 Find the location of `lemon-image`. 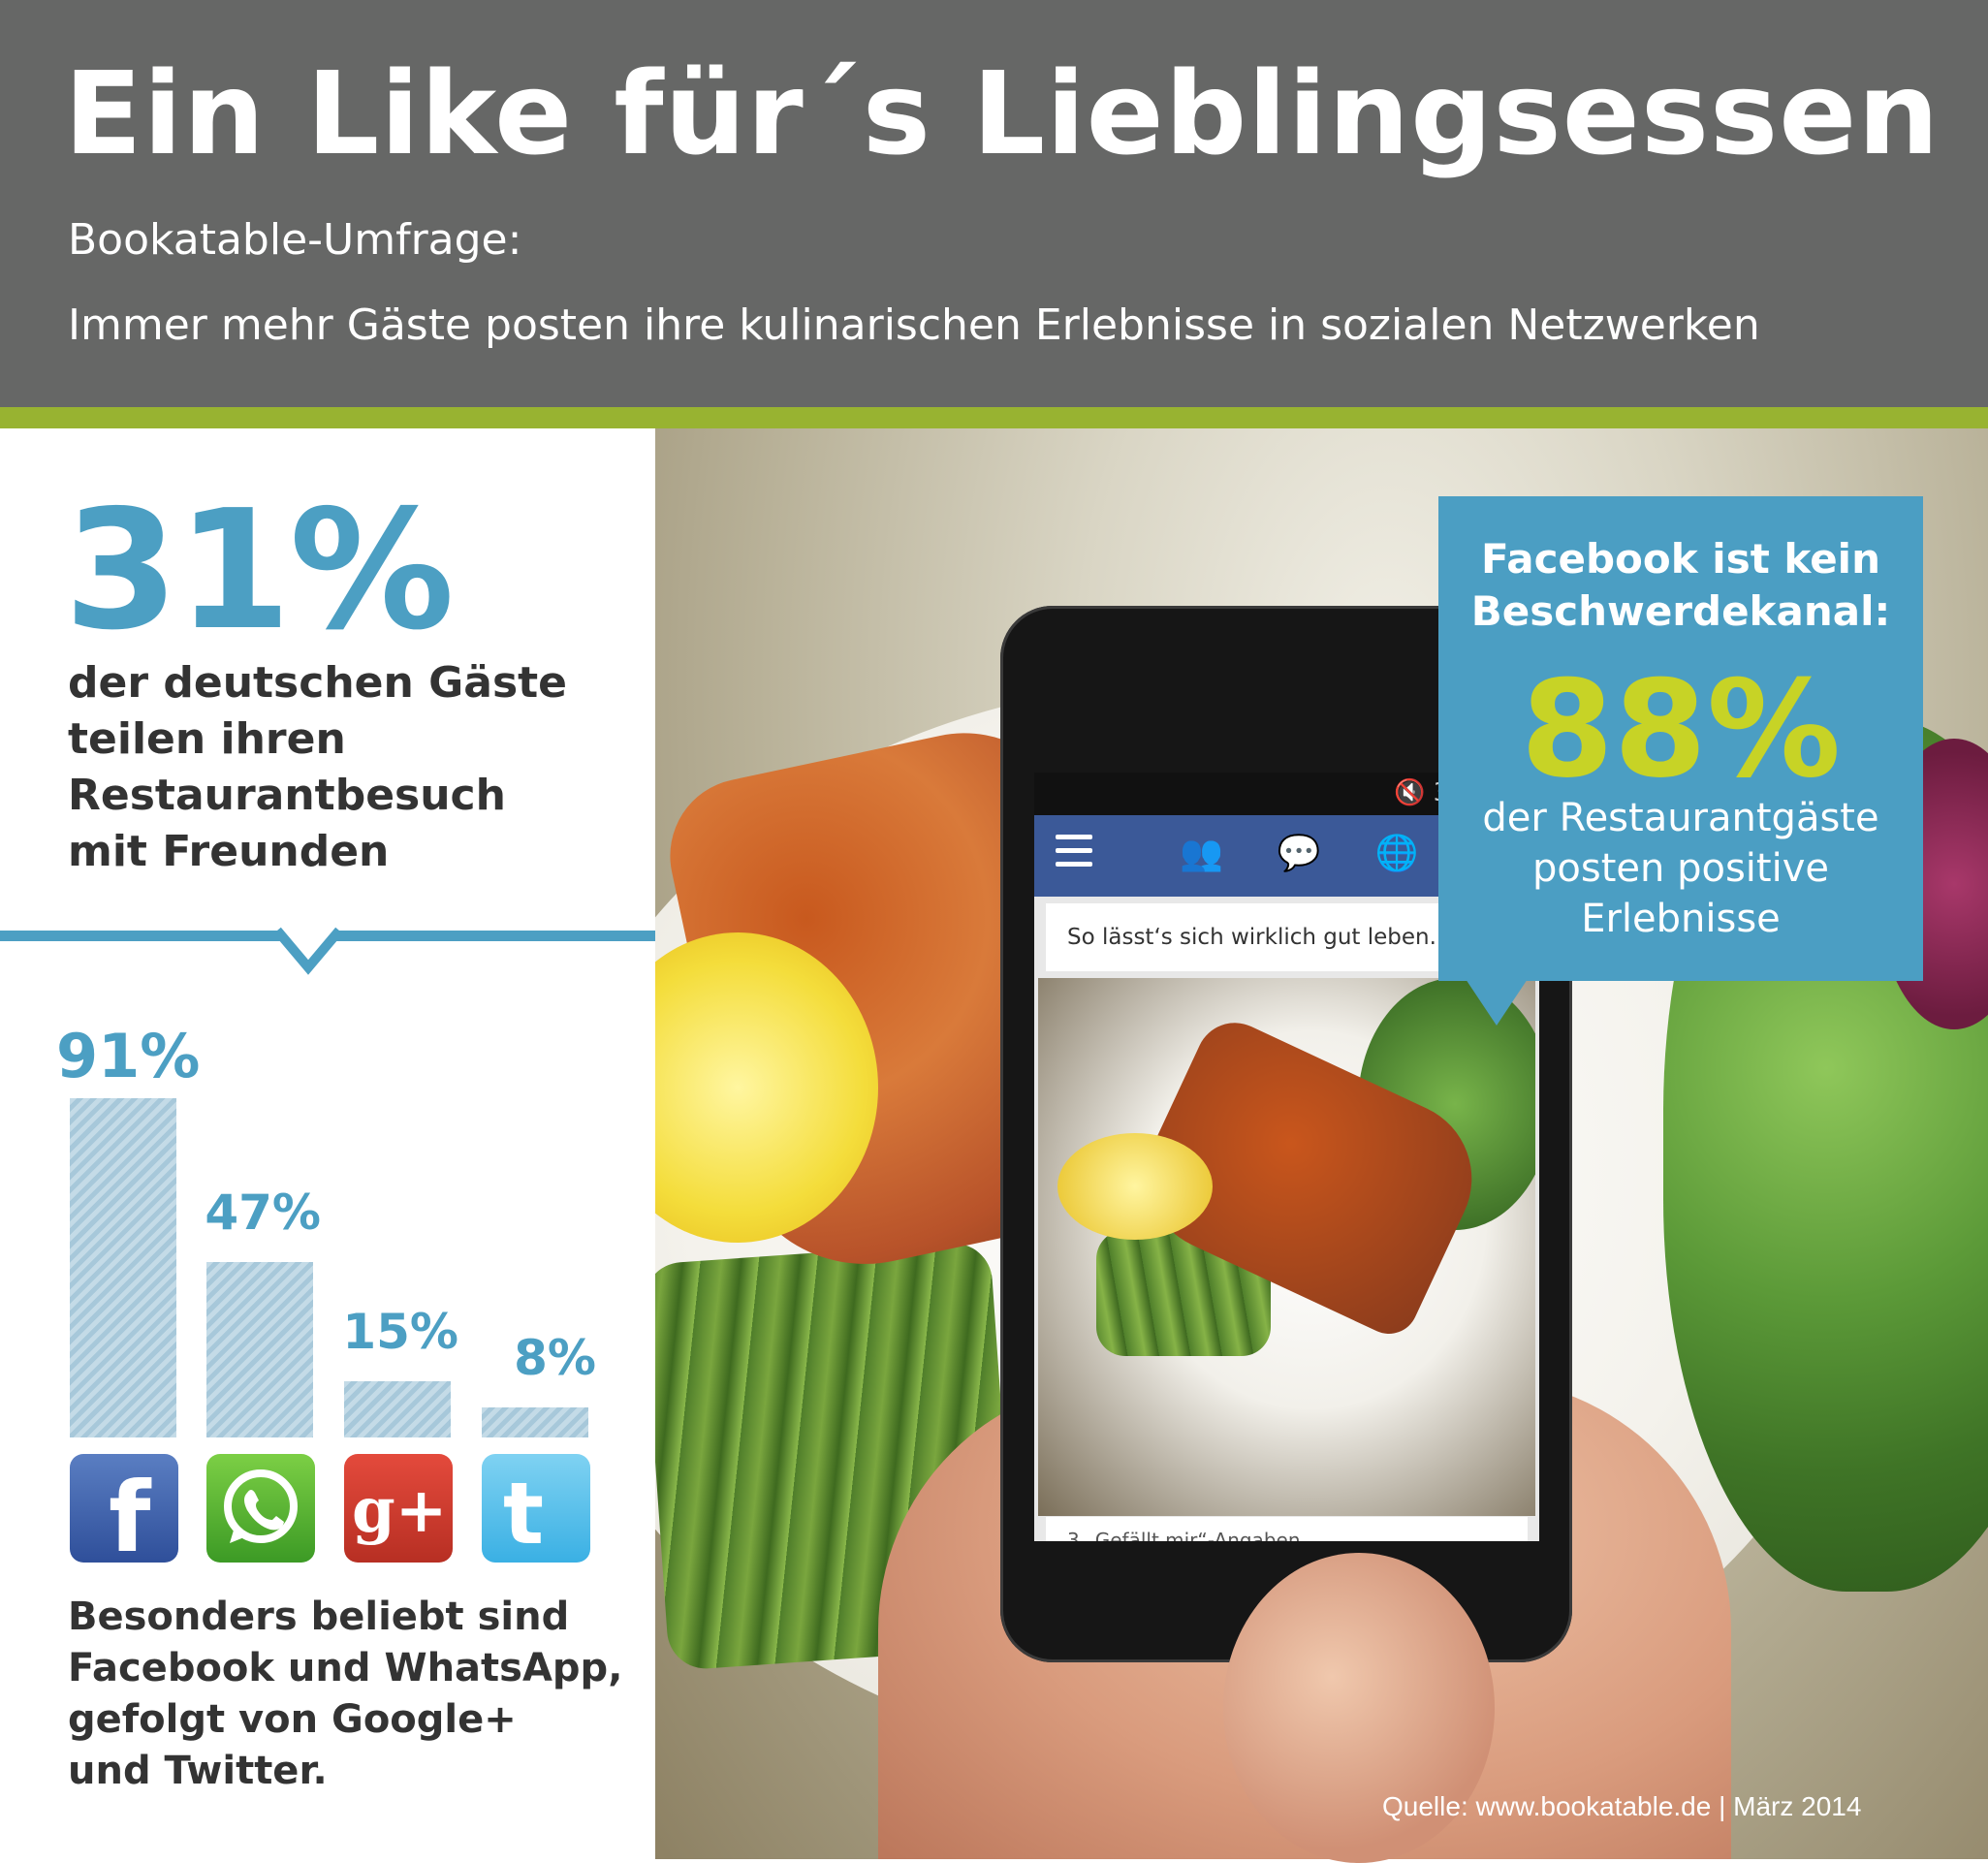

lemon-image is located at coordinates (767, 1087).